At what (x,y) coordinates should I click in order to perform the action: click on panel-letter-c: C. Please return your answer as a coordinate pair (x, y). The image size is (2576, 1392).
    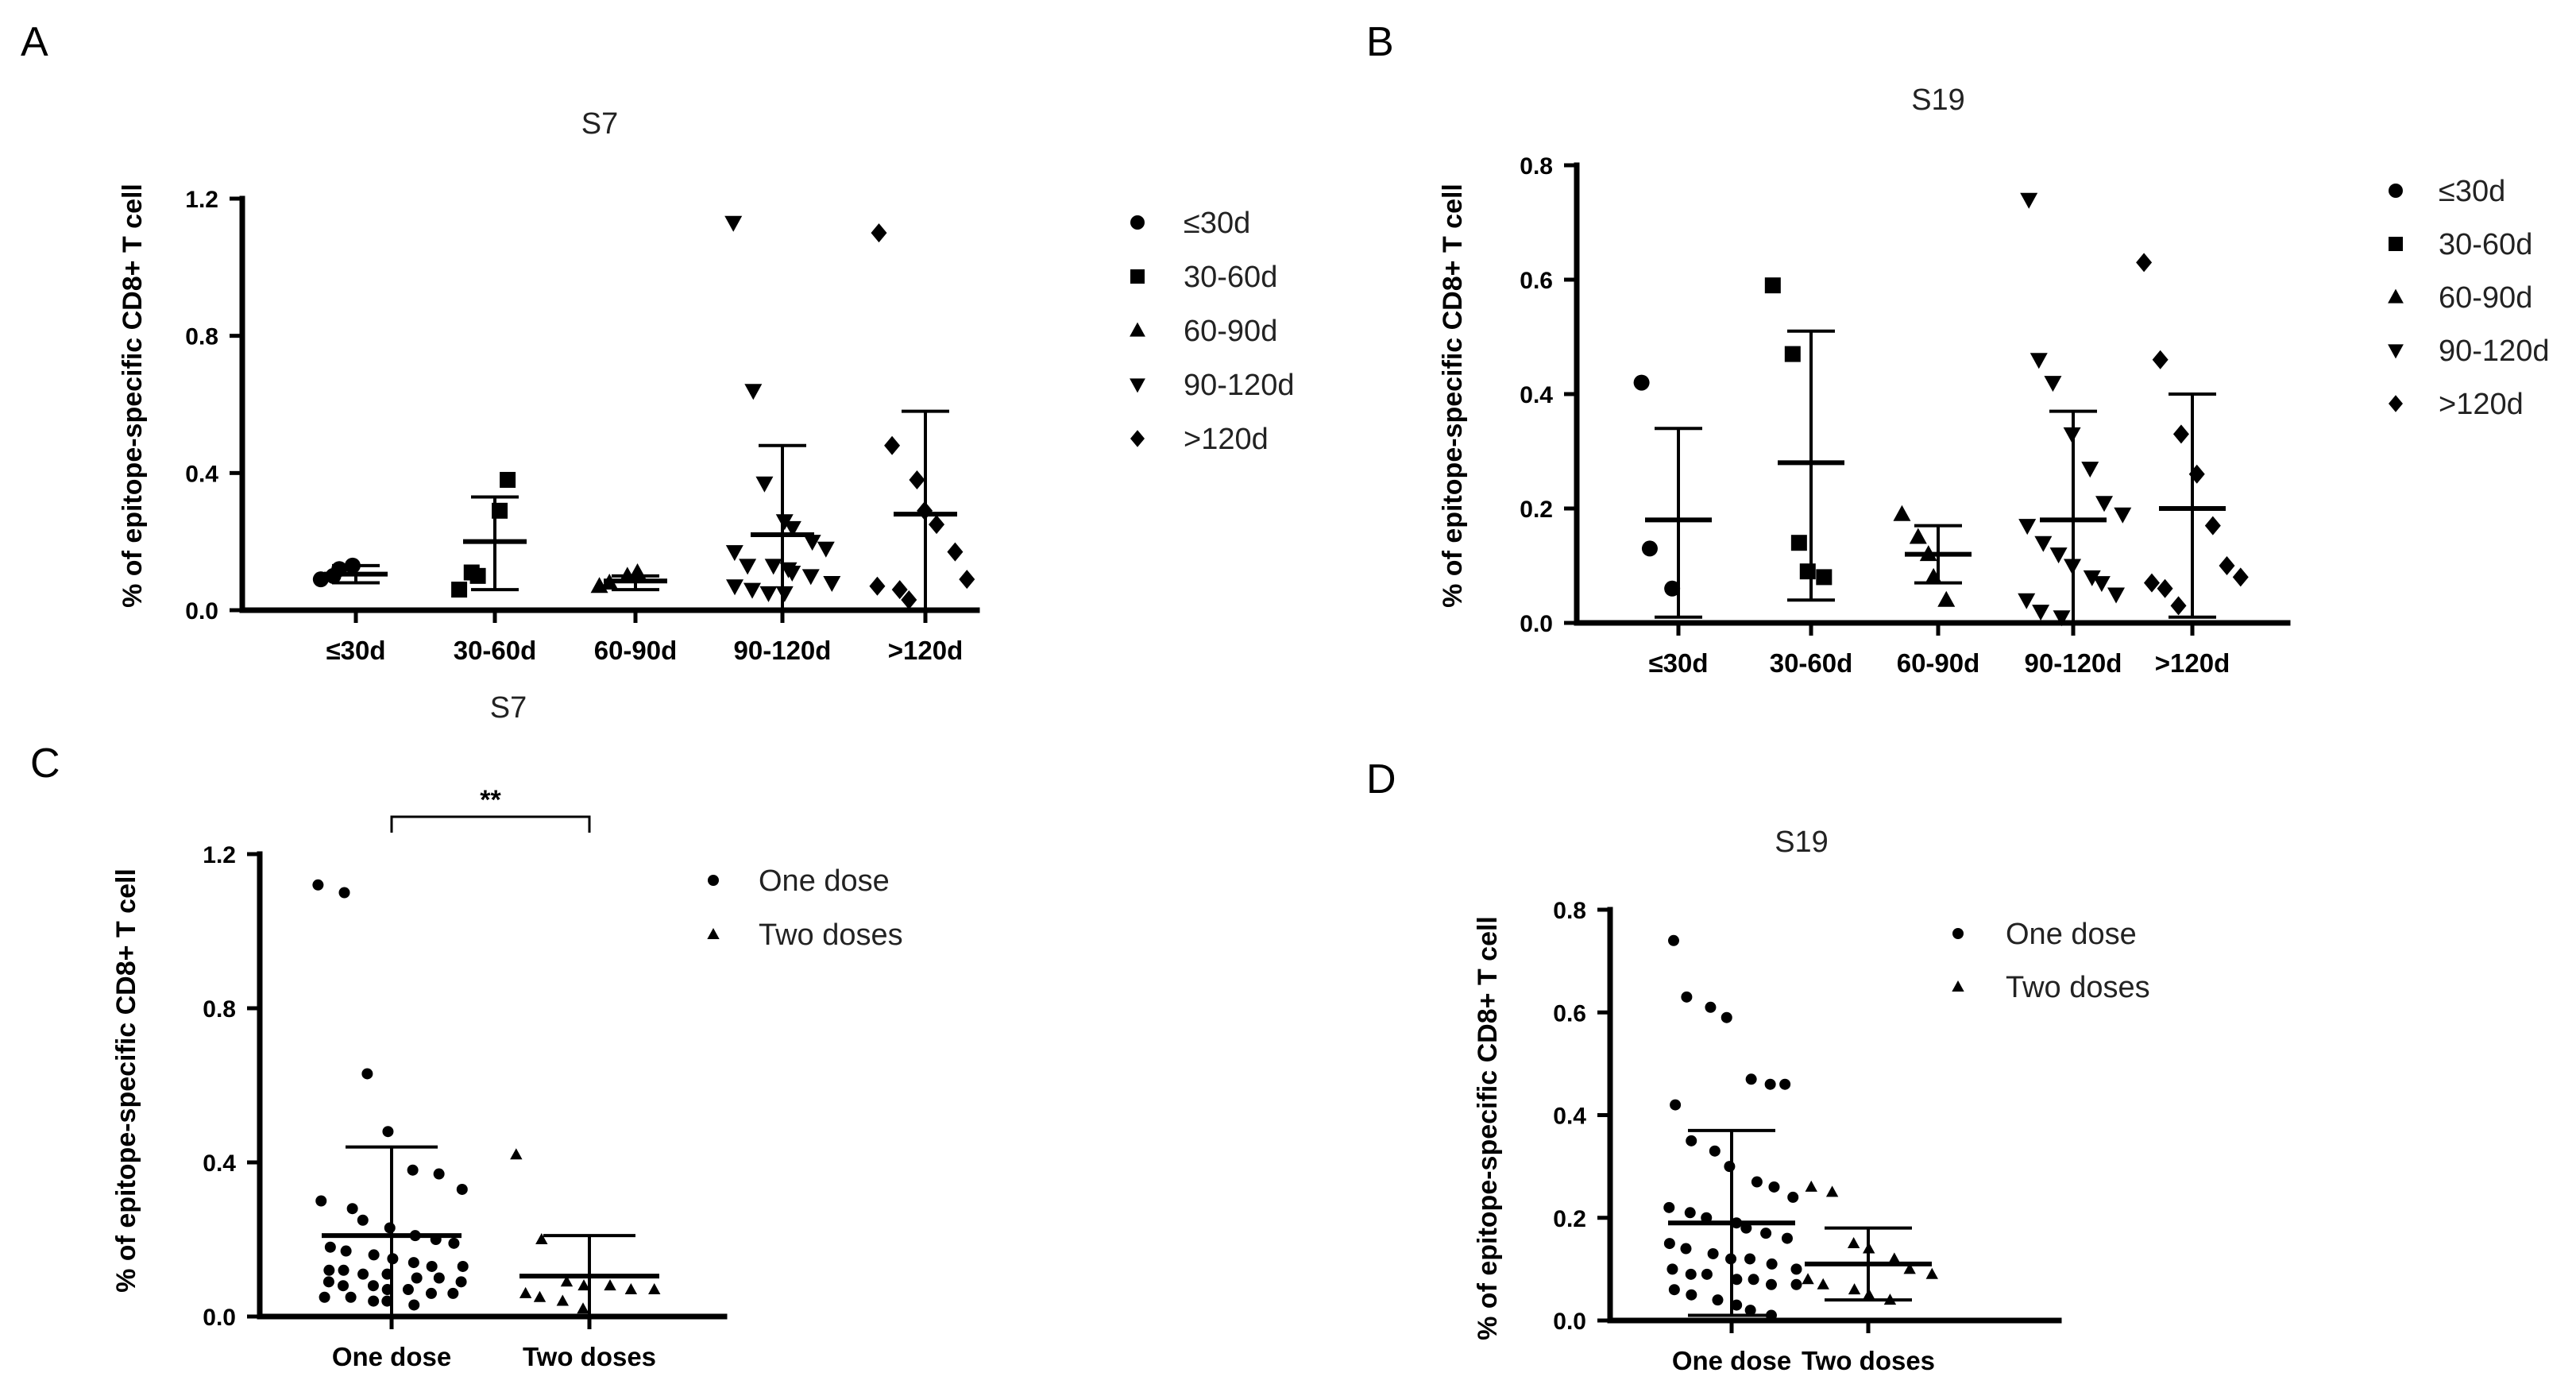
    Looking at the image, I should click on (45, 763).